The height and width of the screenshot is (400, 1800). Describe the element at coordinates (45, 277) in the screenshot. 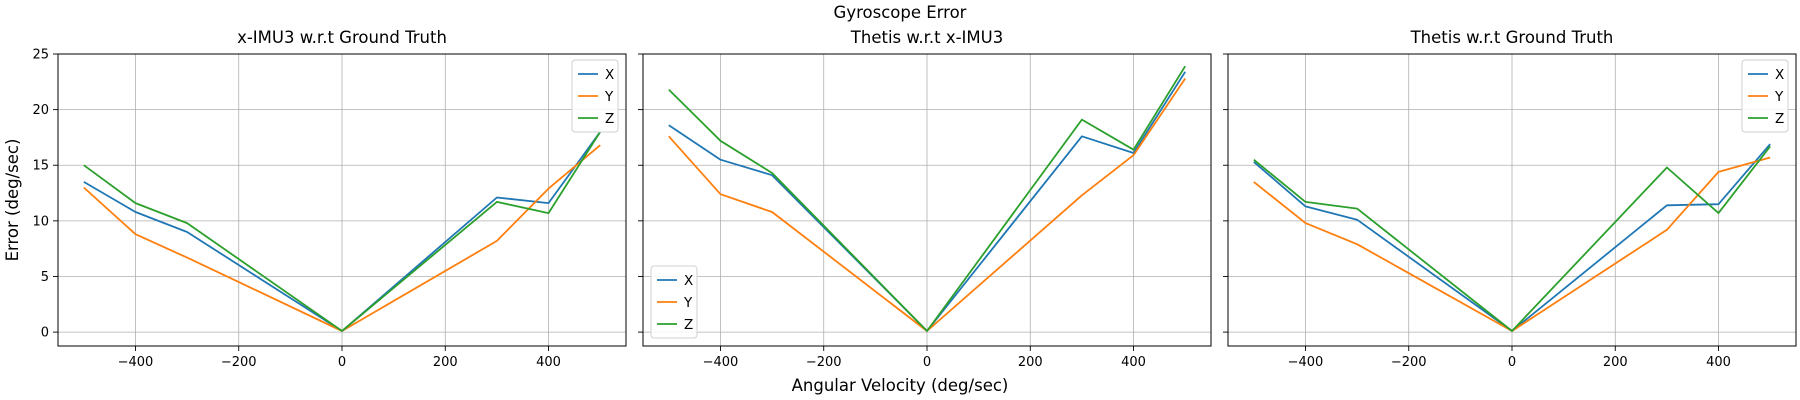

I see `y-tick-label: 5` at that location.